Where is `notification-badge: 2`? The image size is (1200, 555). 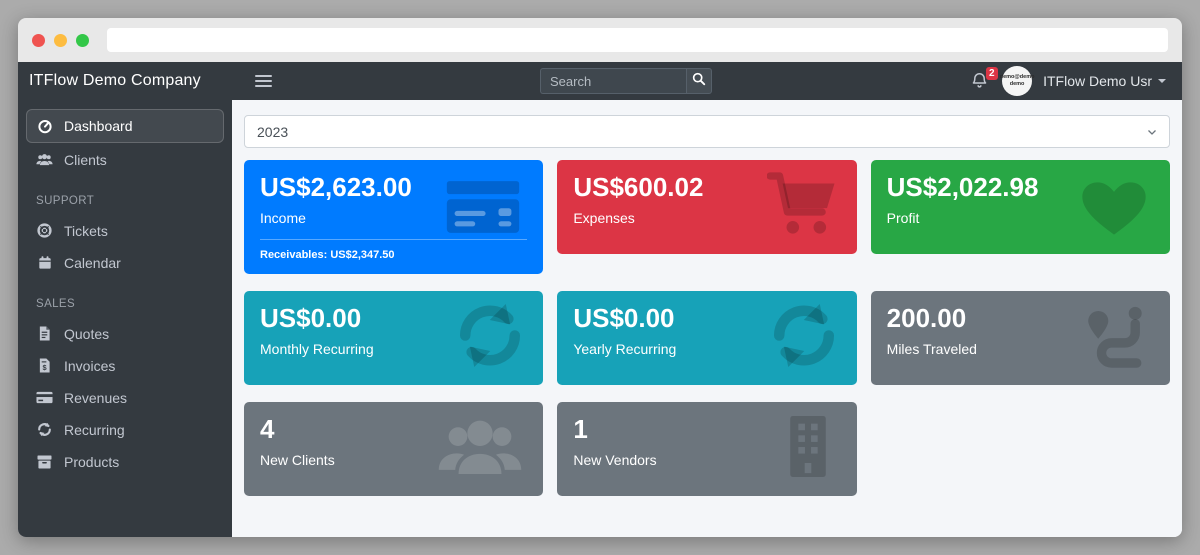 notification-badge: 2 is located at coordinates (992, 73).